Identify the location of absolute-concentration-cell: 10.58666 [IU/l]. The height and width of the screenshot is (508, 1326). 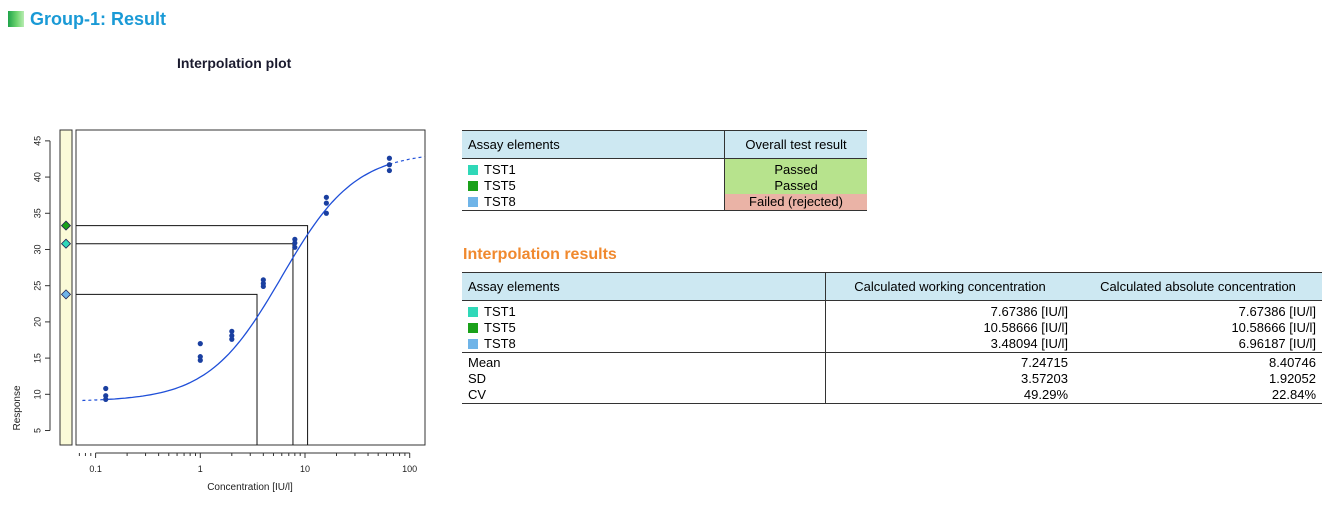
(1273, 327).